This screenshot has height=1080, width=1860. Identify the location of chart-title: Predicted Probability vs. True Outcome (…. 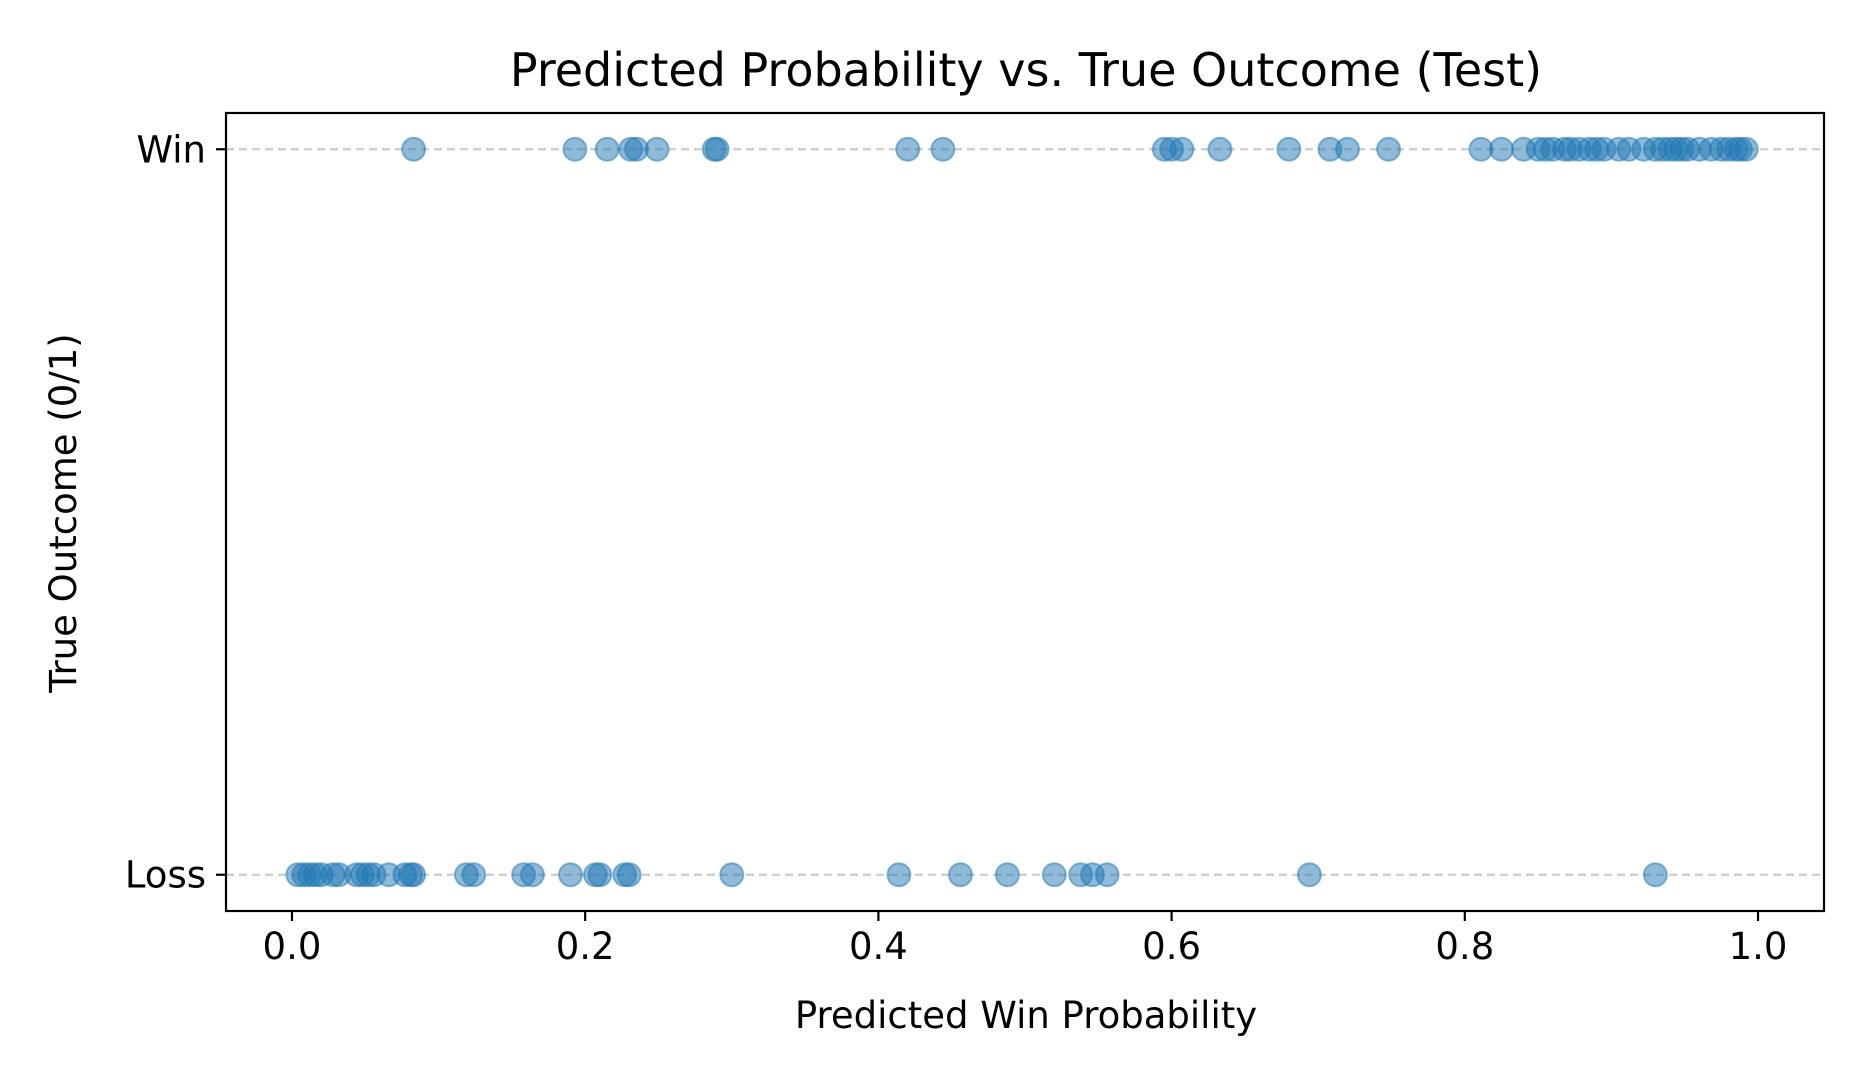
(1026, 70).